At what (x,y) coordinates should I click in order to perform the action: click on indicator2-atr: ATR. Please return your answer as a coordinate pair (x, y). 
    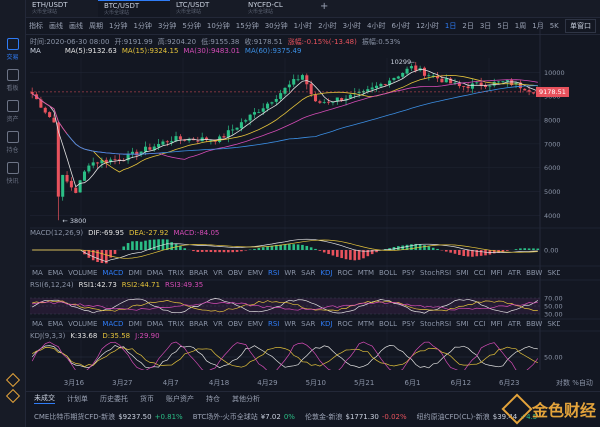
    Looking at the image, I should click on (514, 324).